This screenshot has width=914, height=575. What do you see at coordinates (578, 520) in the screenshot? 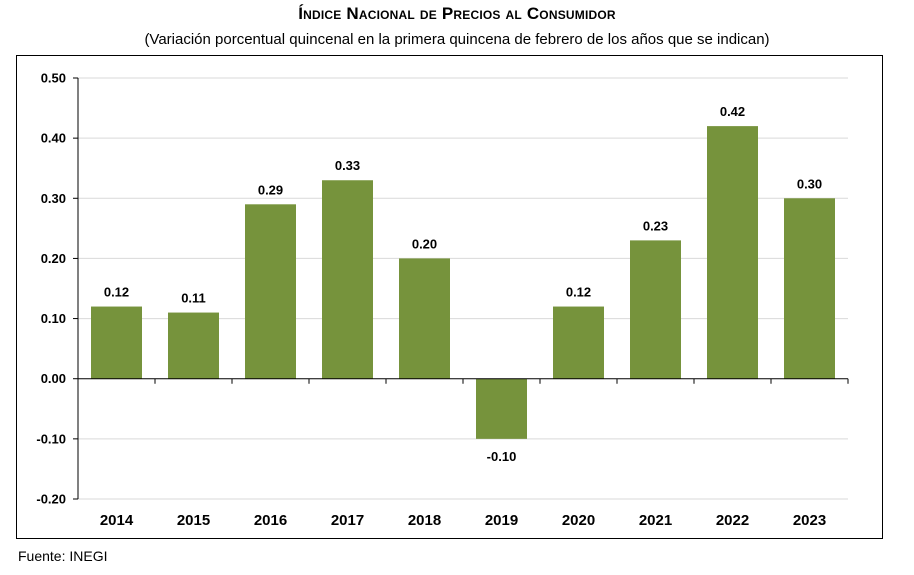
I see `x-tick-label: 2020` at bounding box center [578, 520].